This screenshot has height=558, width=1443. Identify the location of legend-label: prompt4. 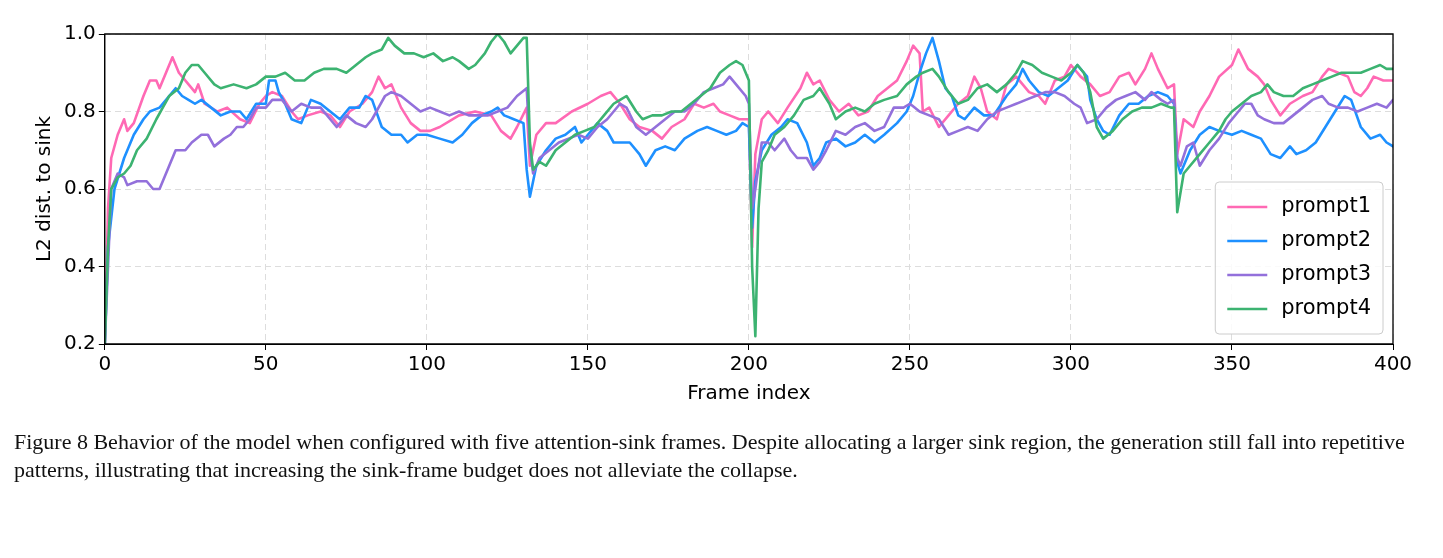
(1326, 307).